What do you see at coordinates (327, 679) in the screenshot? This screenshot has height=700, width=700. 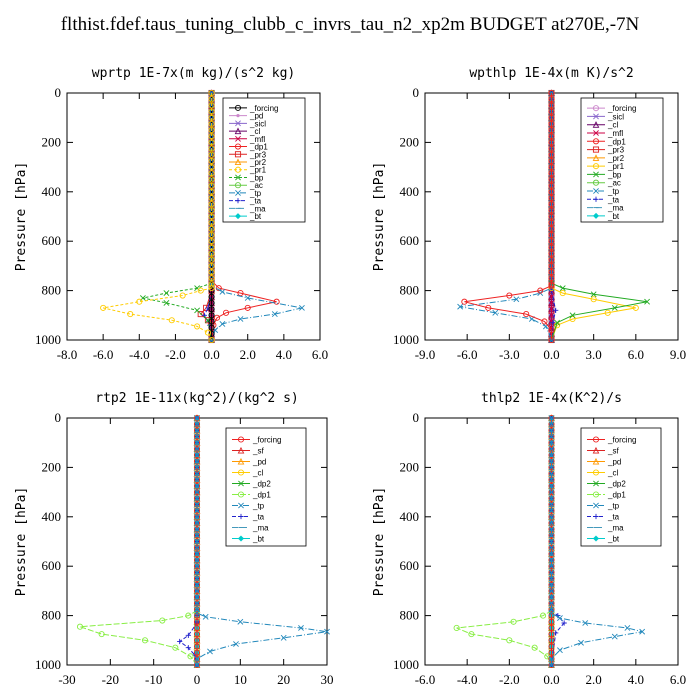 I see `x-tick-label: 30` at bounding box center [327, 679].